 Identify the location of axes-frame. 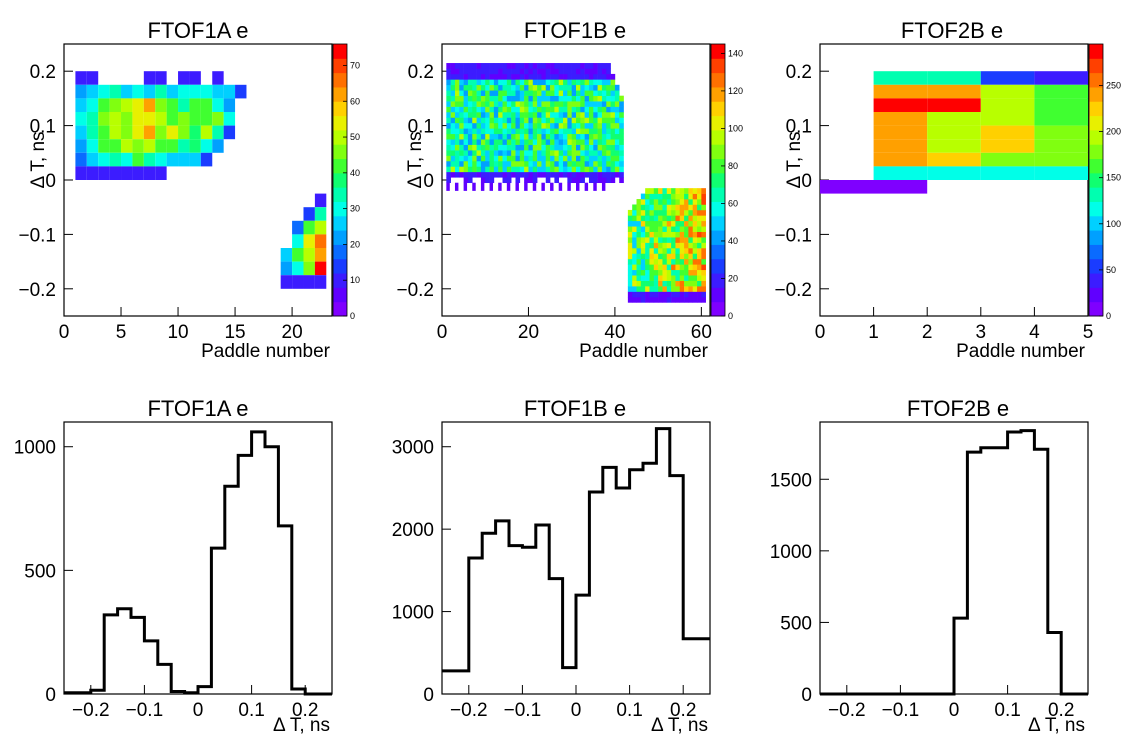
(576, 180).